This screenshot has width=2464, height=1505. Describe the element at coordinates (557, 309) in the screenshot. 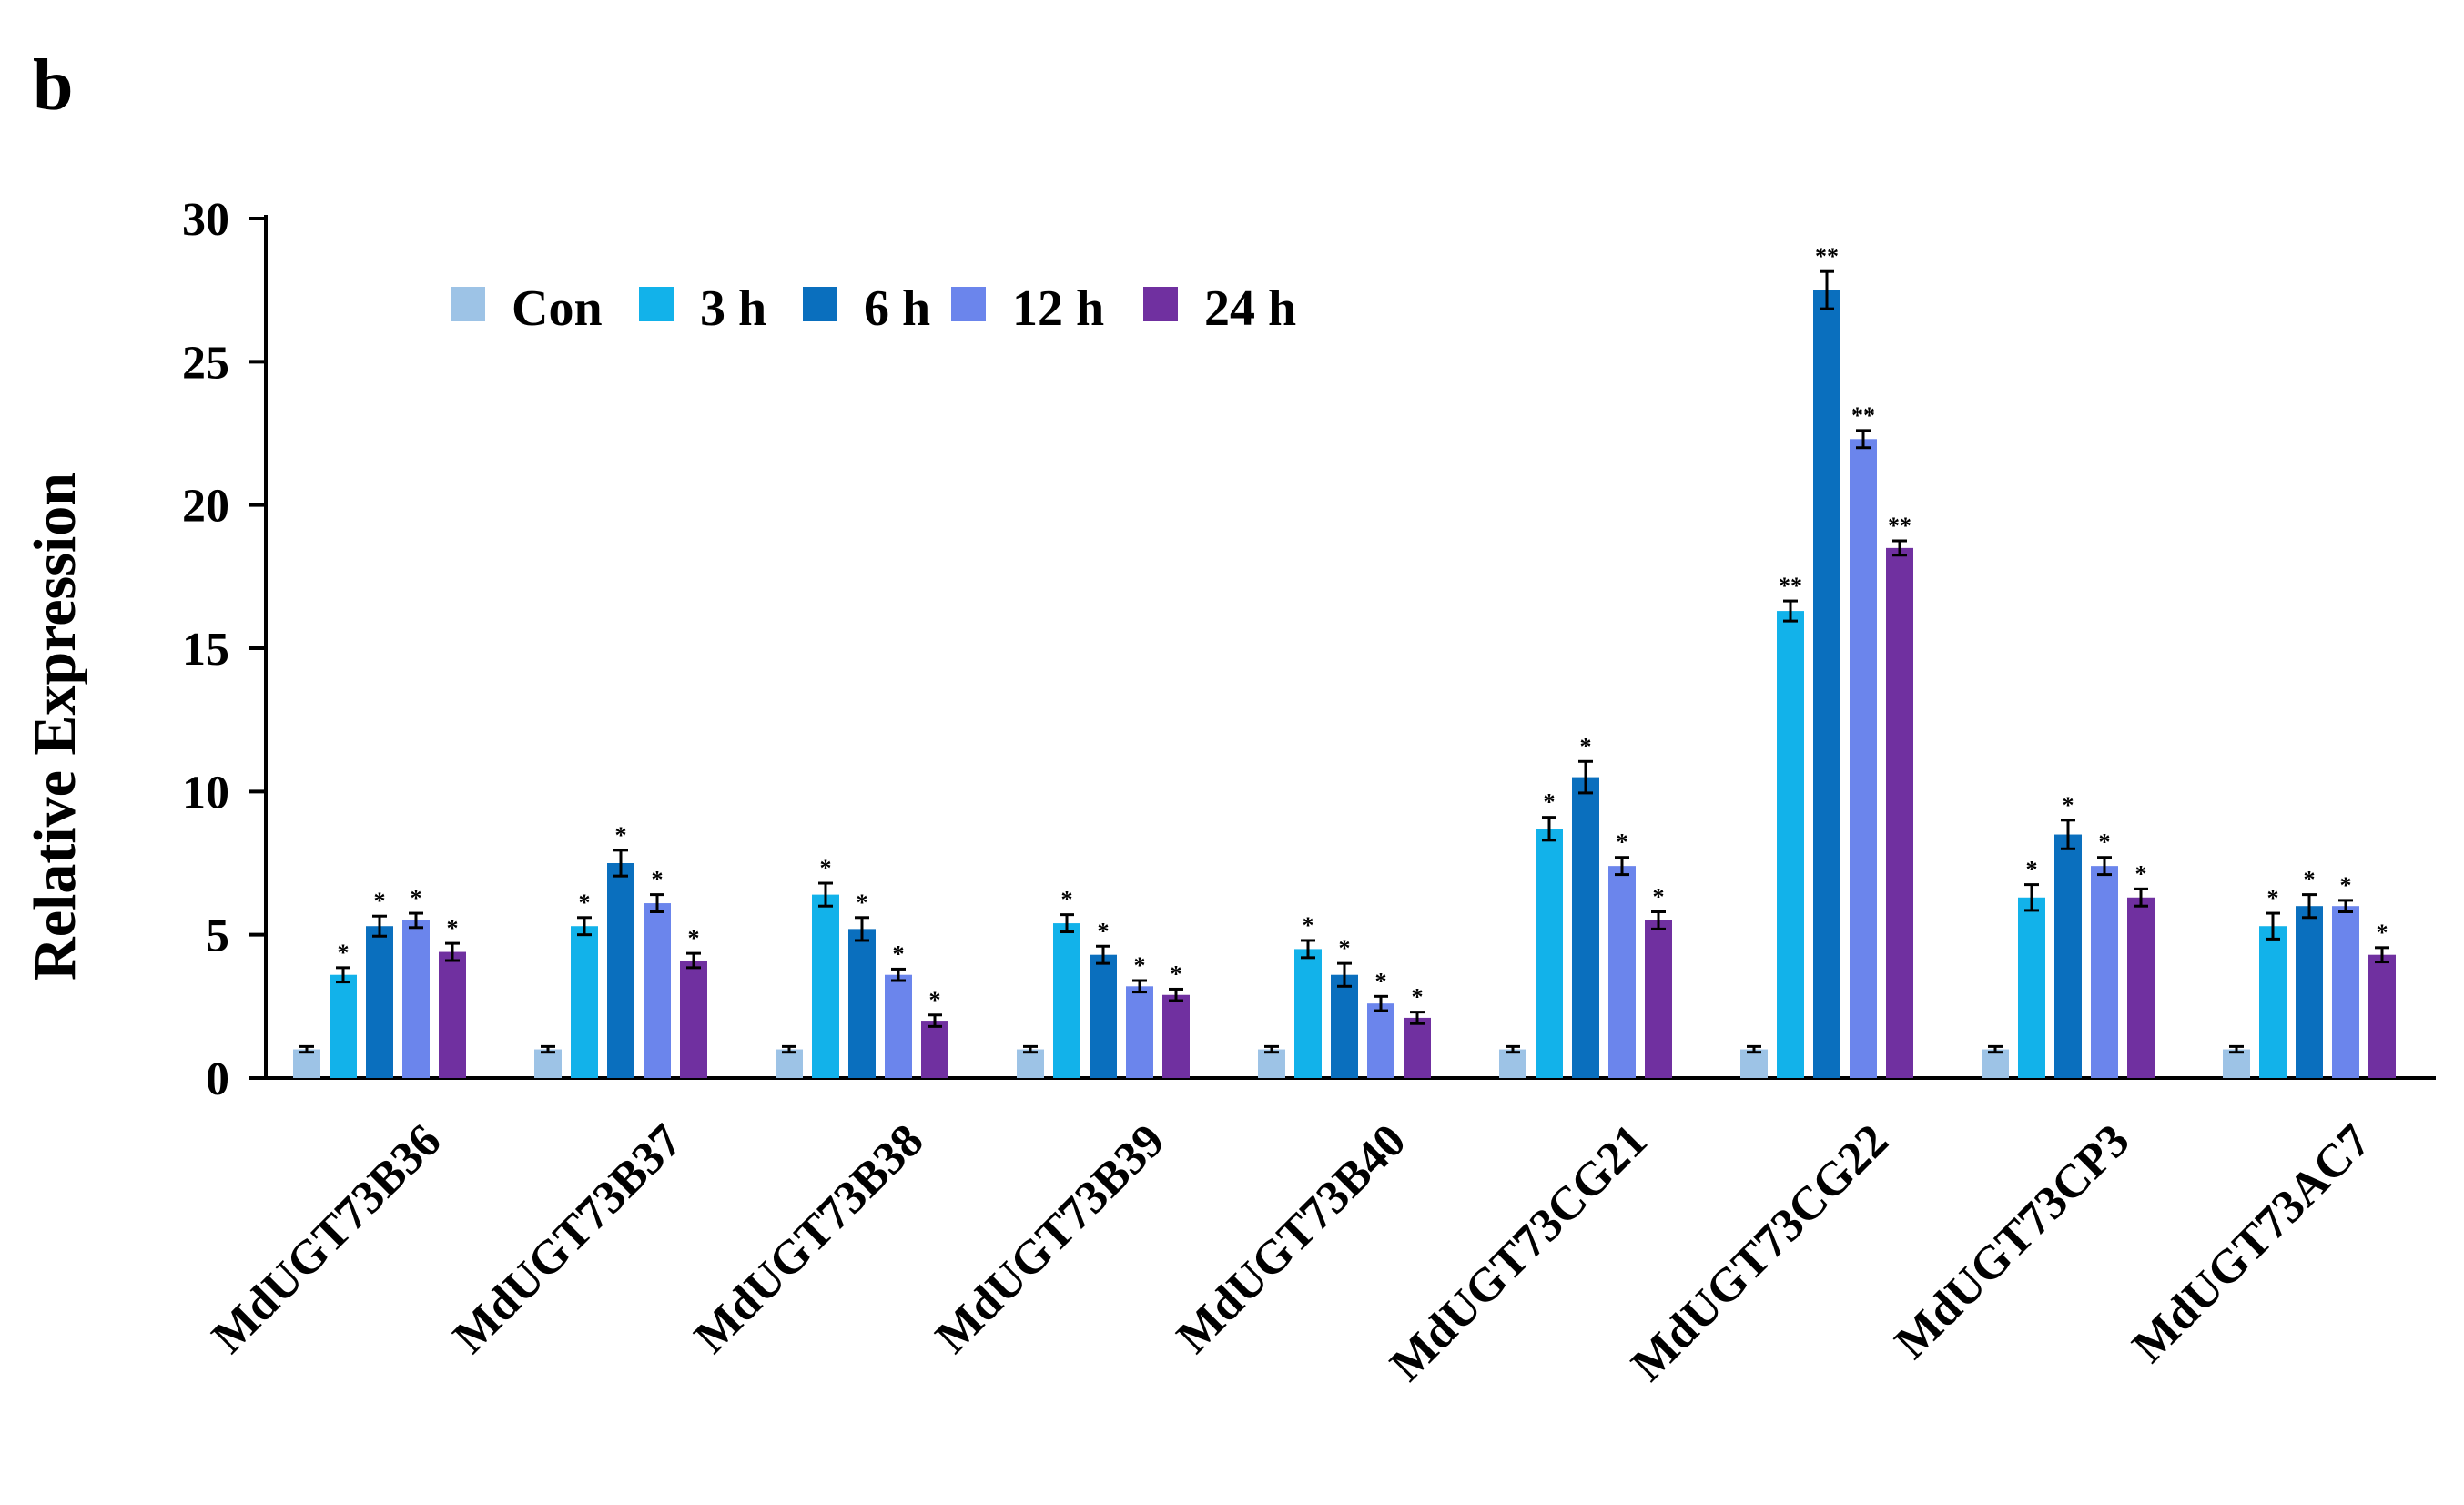

I see `legend-label: Con` at that location.